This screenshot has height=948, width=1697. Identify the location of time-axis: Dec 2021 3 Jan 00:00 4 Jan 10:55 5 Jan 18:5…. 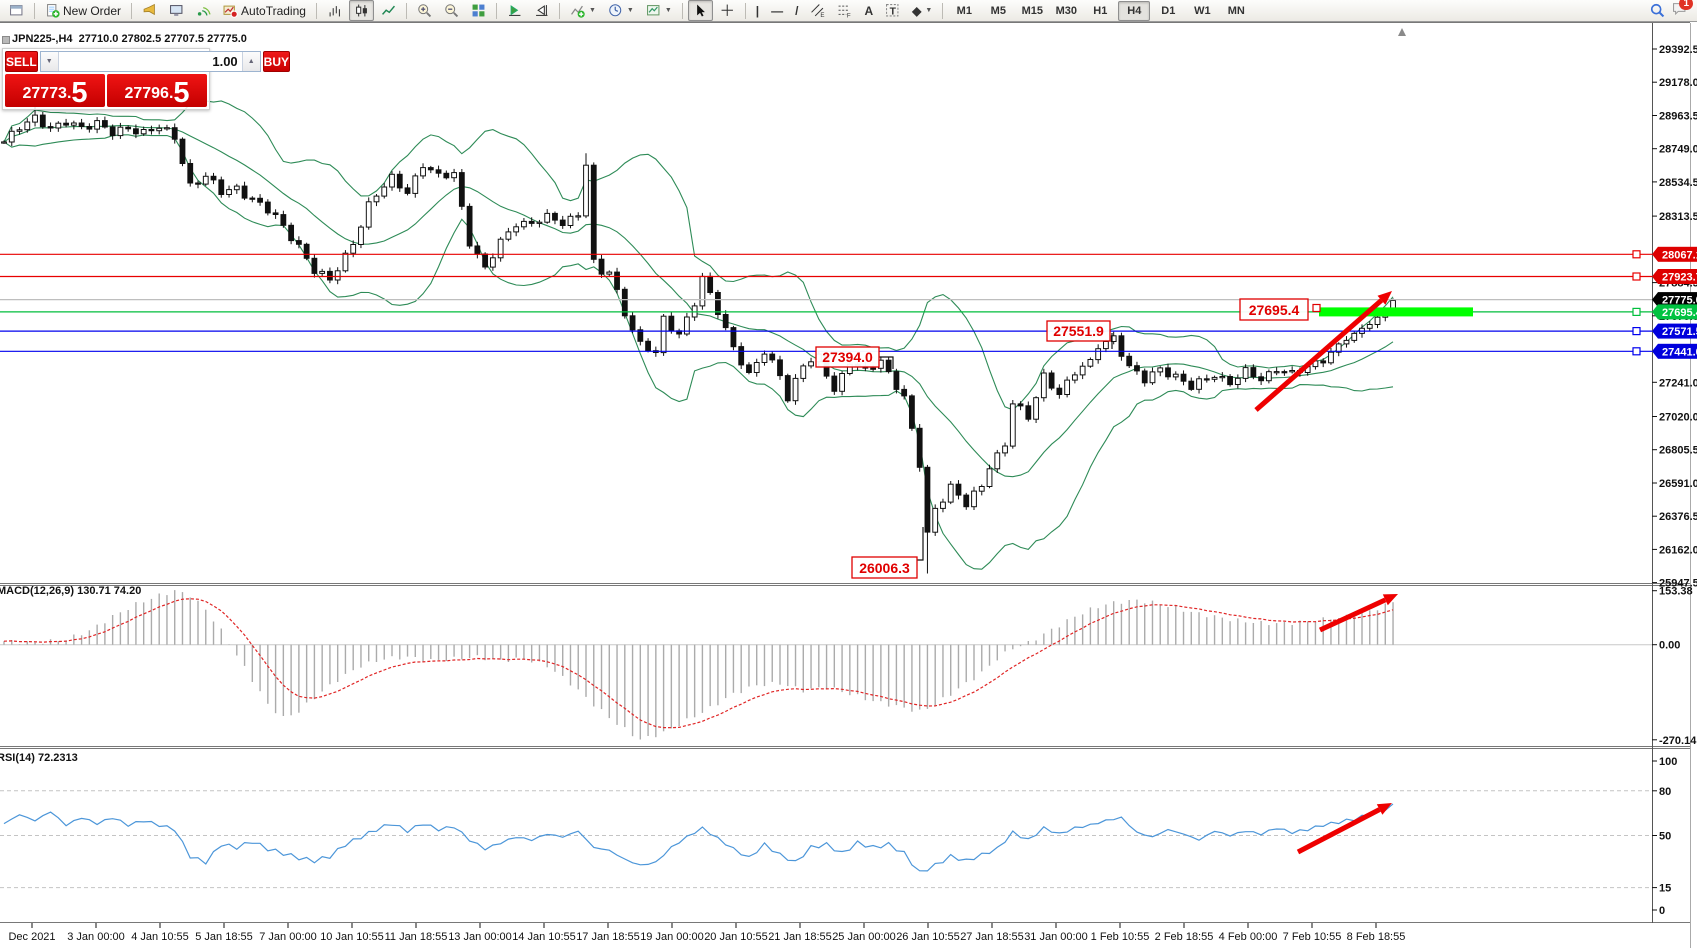
(706, 933).